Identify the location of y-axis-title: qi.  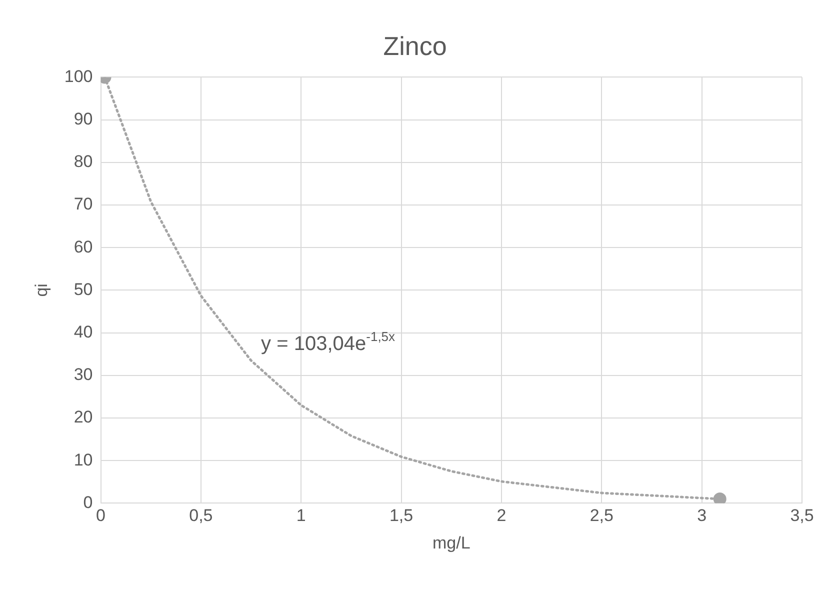
(41, 290).